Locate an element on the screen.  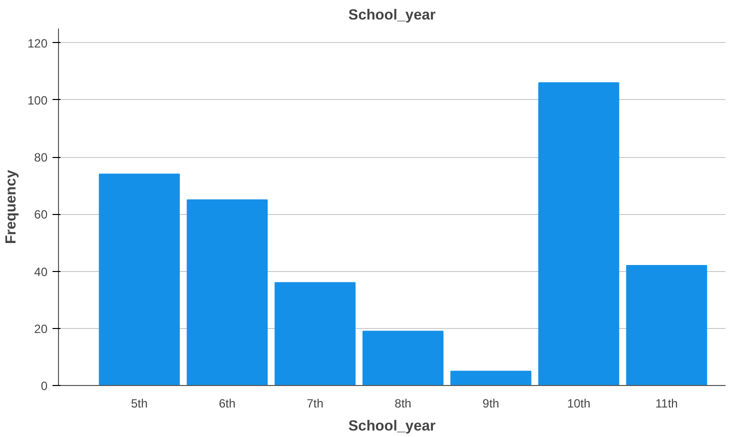
x-tick-label: 11th is located at coordinates (666, 403).